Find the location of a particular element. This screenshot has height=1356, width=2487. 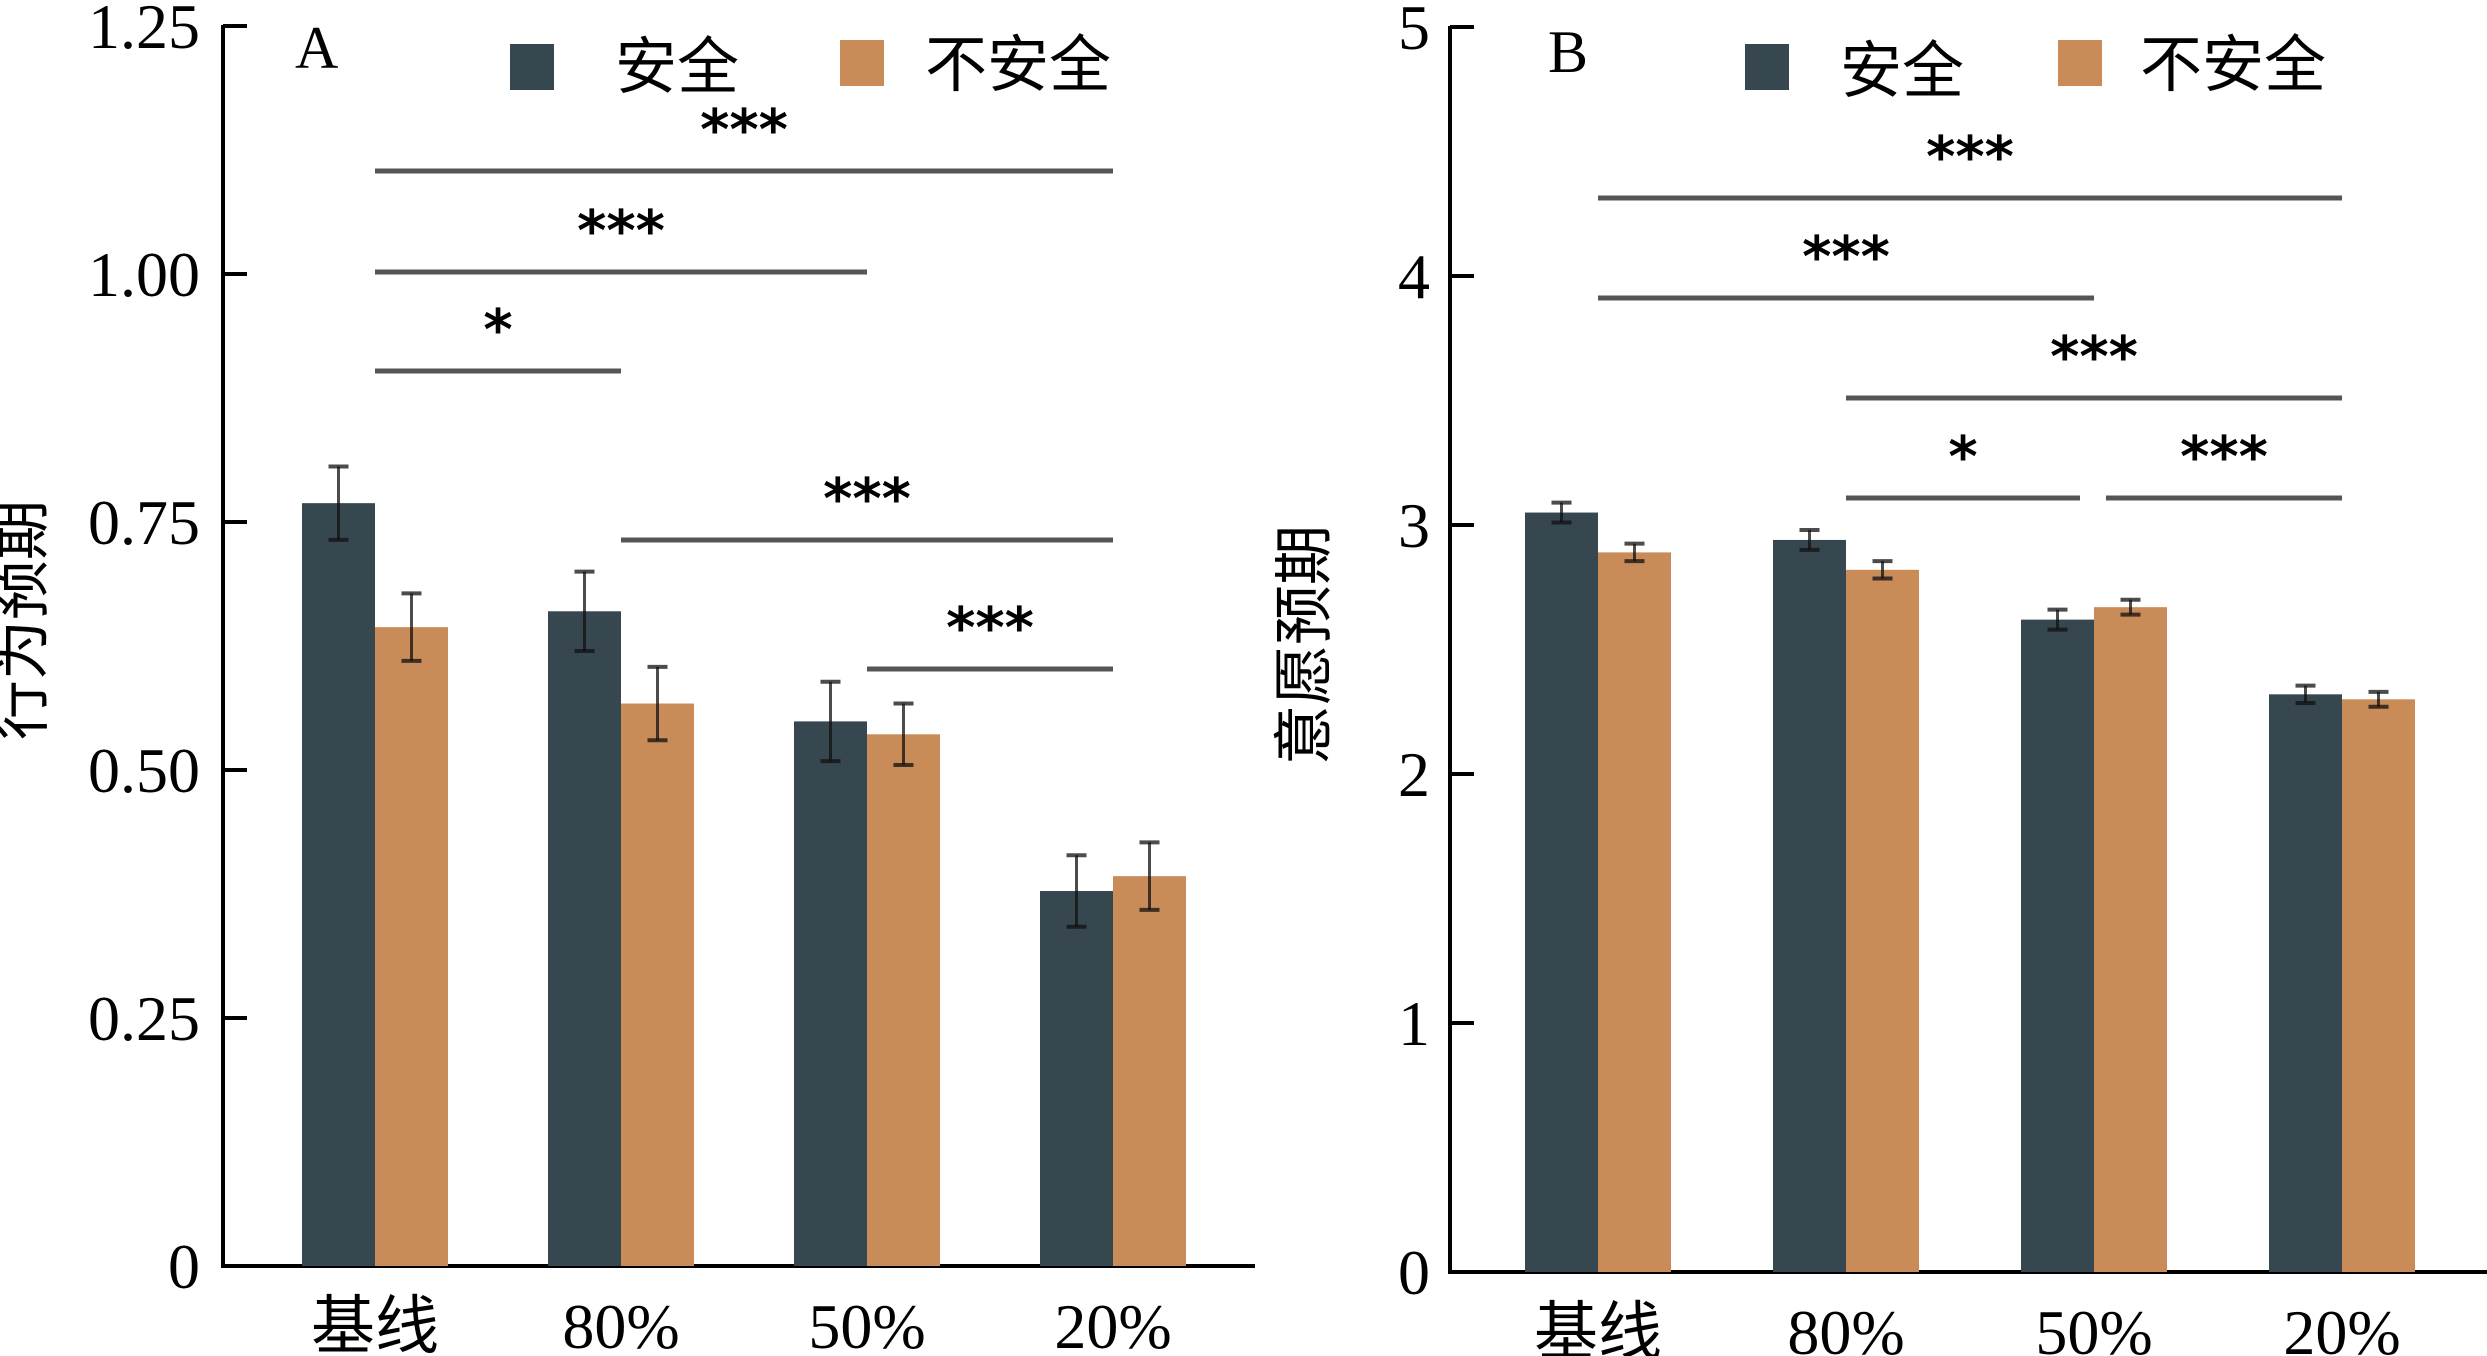

y-tick-label: 2 is located at coordinates (1414, 774).